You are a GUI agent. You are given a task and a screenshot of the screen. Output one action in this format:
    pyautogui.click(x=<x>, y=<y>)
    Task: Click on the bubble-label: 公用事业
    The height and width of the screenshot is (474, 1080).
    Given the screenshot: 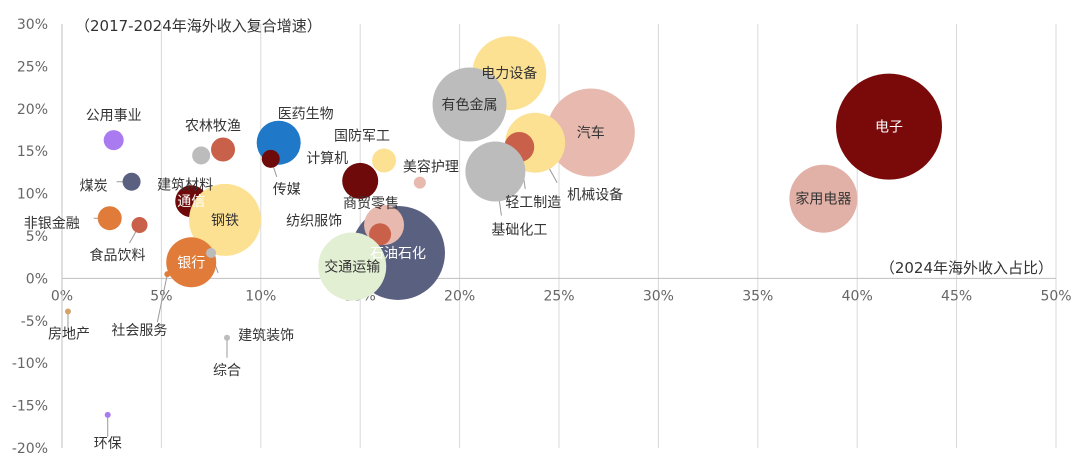 What is the action you would take?
    pyautogui.click(x=114, y=116)
    